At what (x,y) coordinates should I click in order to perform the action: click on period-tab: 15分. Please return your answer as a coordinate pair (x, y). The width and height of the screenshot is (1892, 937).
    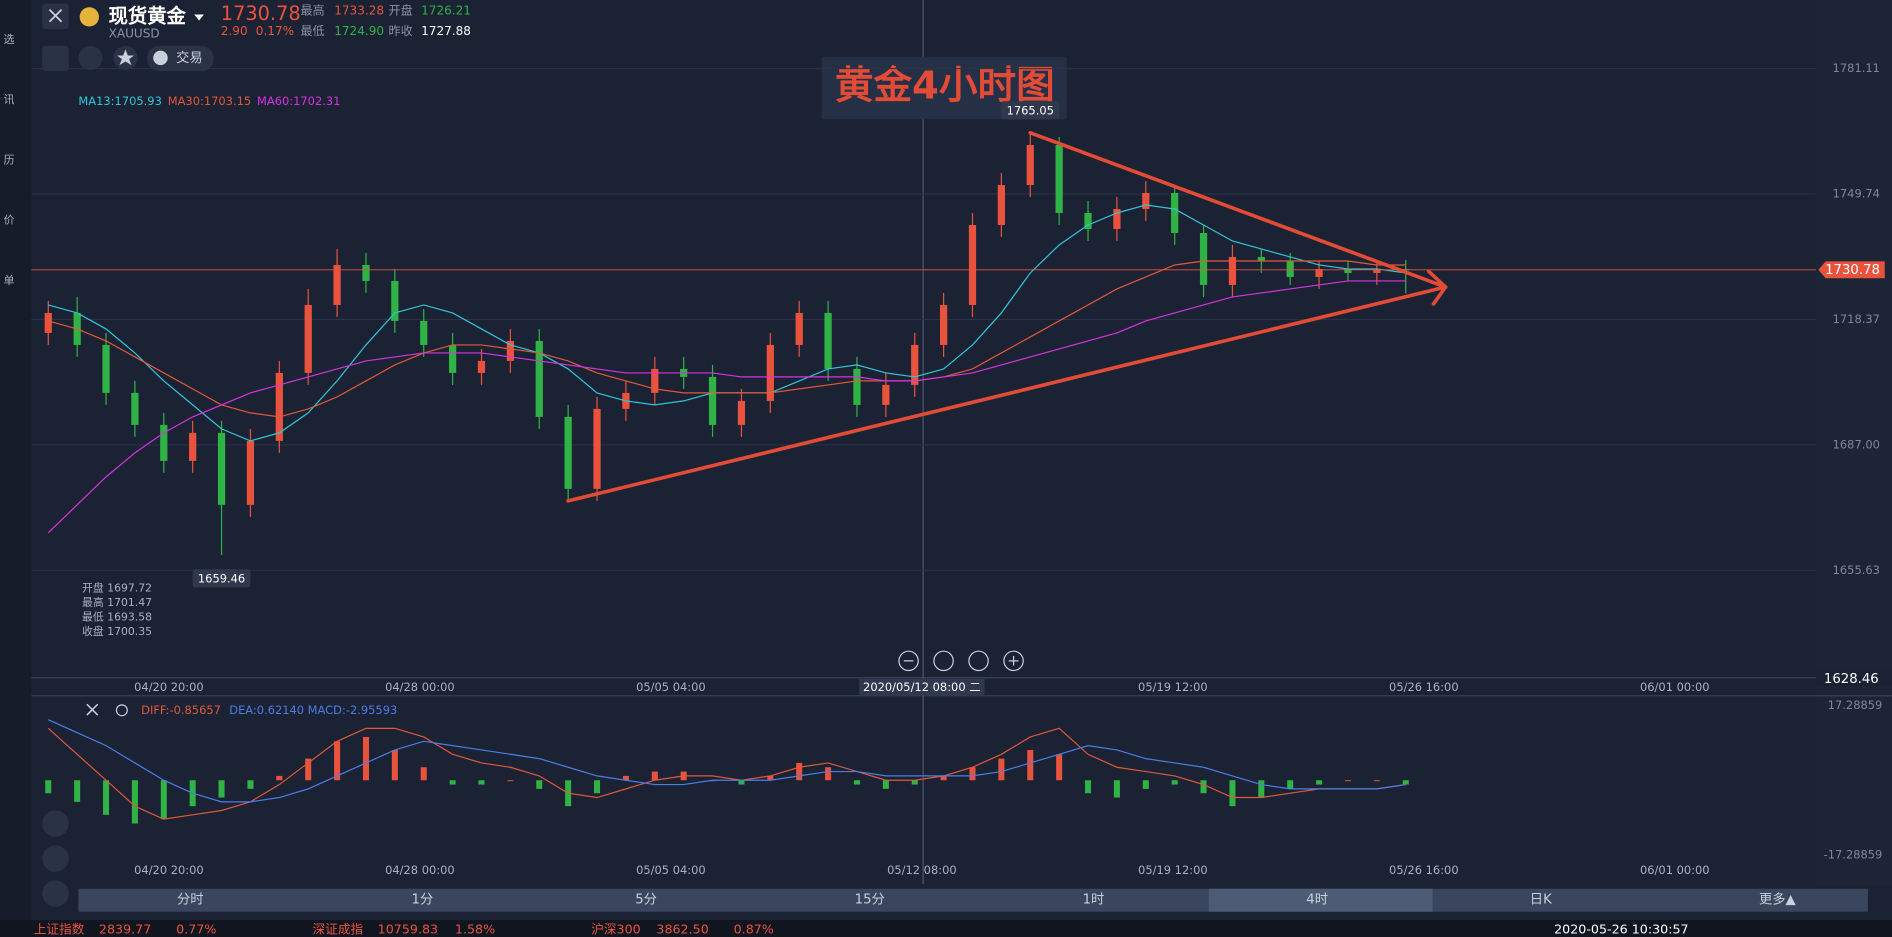
    Looking at the image, I should click on (870, 900).